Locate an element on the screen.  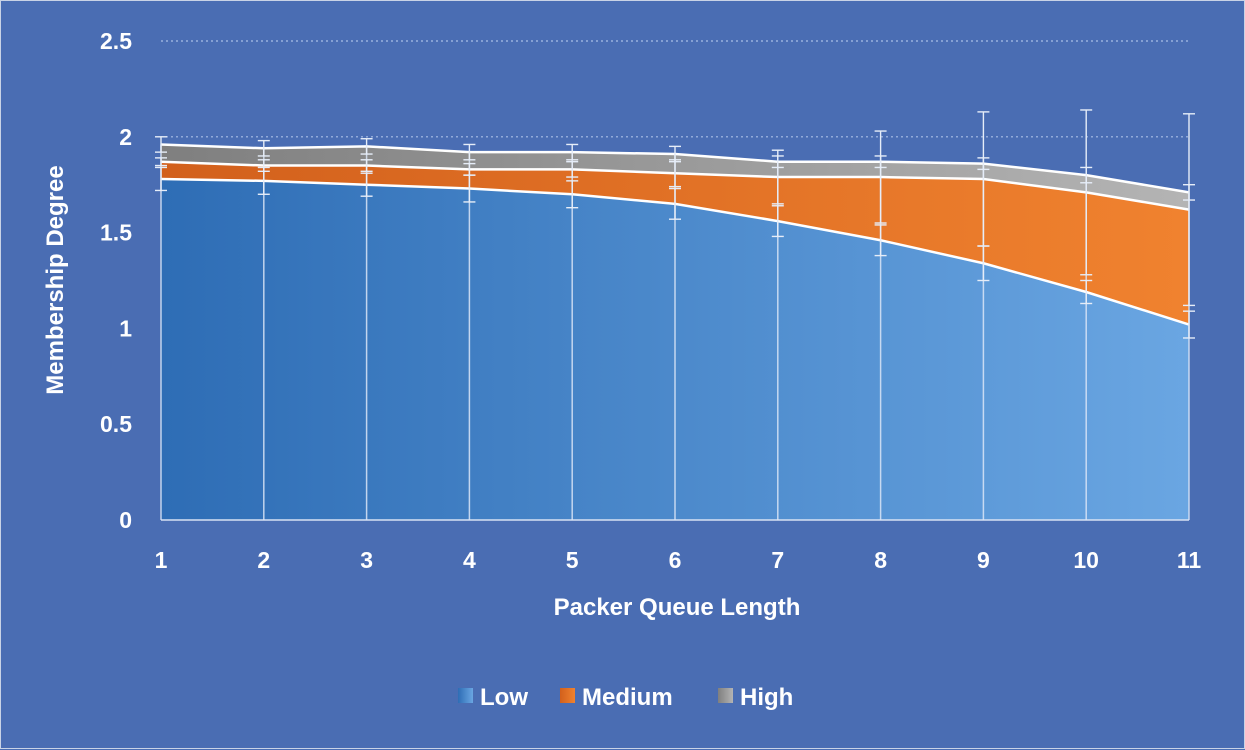
x-tick-label: 6 is located at coordinates (675, 560).